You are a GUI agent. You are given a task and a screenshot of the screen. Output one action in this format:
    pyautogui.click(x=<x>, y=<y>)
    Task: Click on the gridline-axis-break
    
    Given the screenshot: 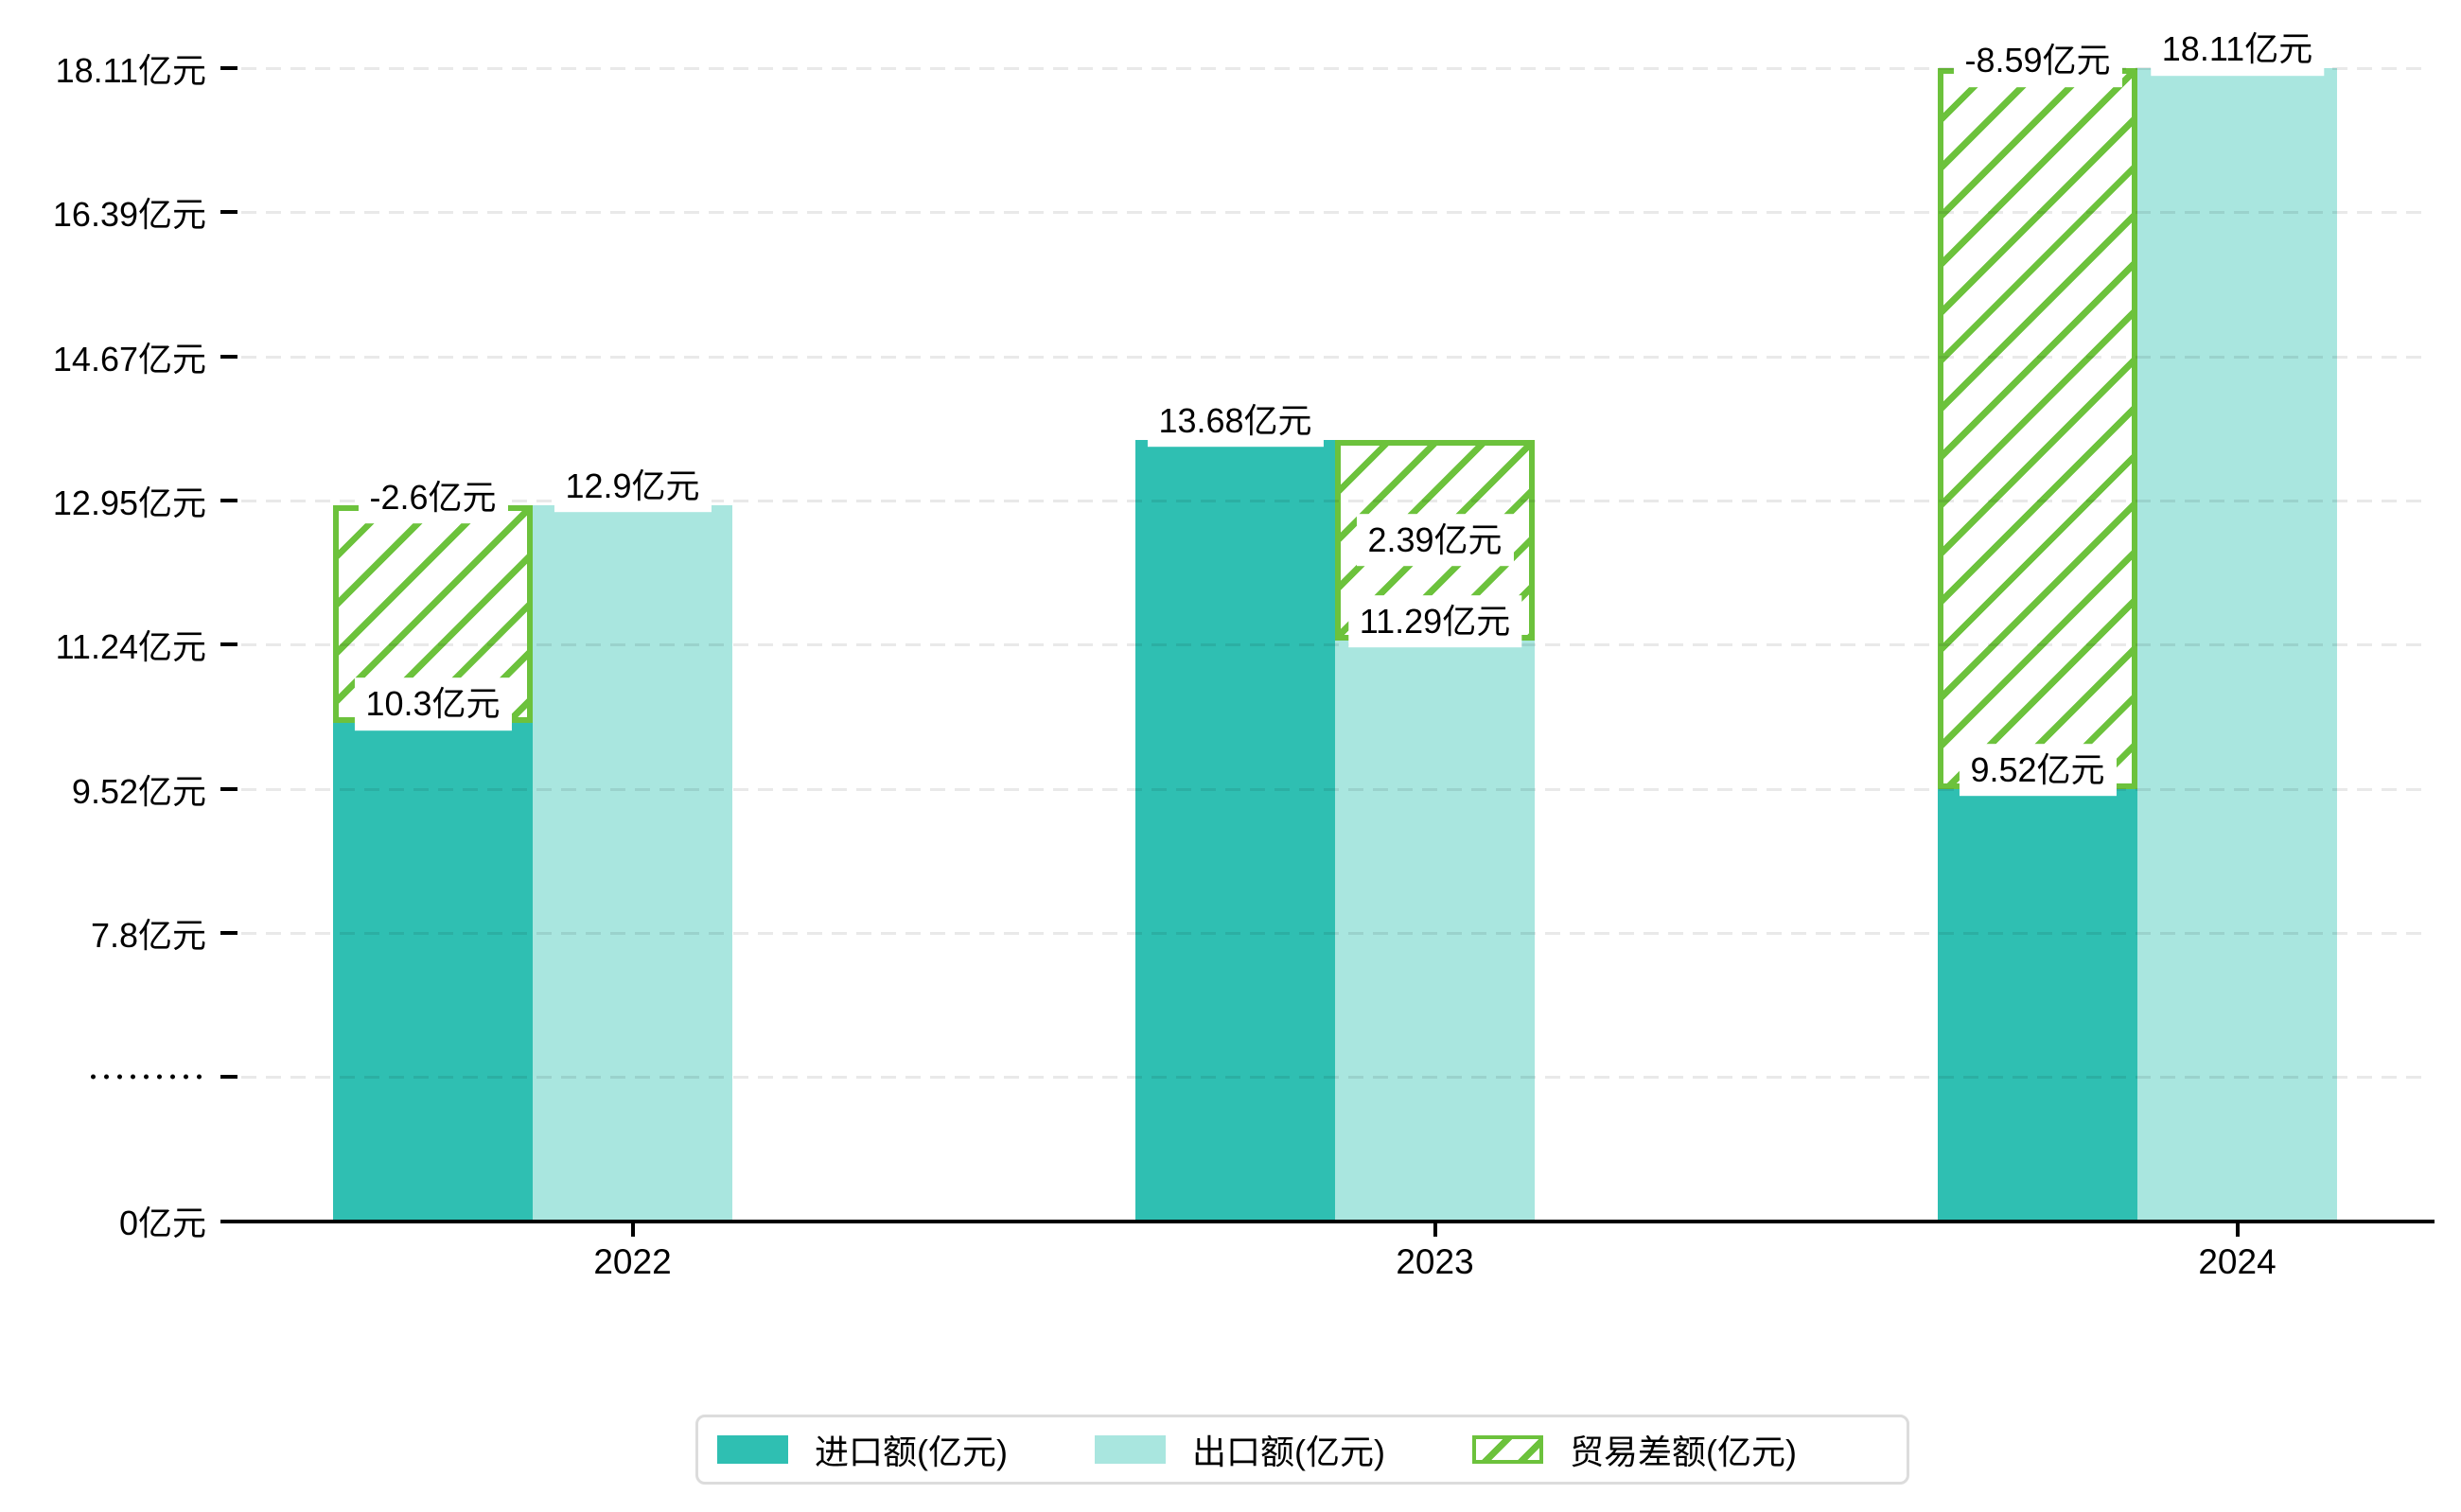 What is the action you would take?
    pyautogui.click(x=1331, y=1077)
    